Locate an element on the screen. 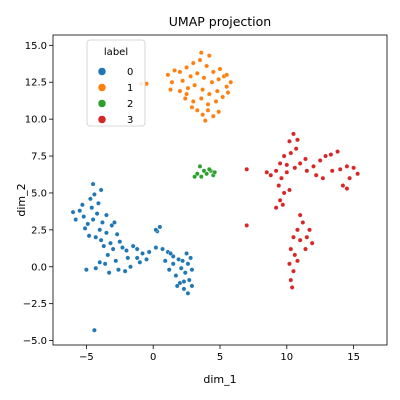  y-tick-label: 5.0 is located at coordinates (39, 193).